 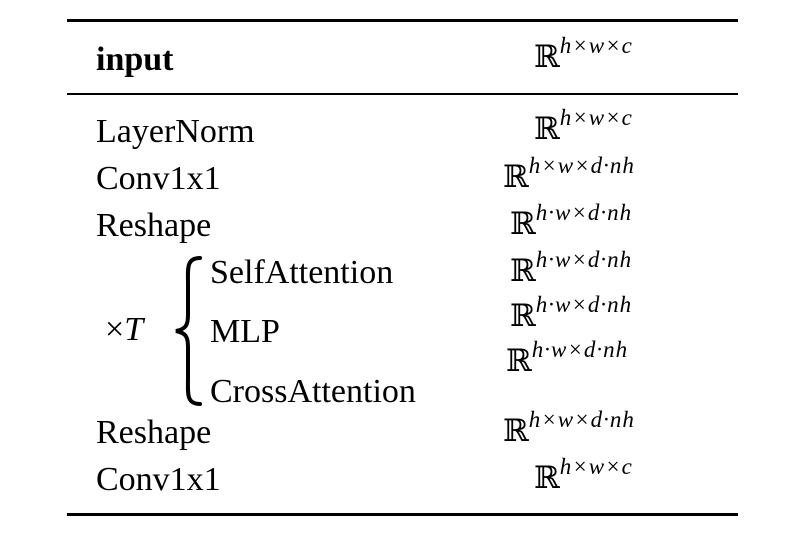 What do you see at coordinates (302, 272) in the screenshot?
I see `row-operation: SelfAttention` at bounding box center [302, 272].